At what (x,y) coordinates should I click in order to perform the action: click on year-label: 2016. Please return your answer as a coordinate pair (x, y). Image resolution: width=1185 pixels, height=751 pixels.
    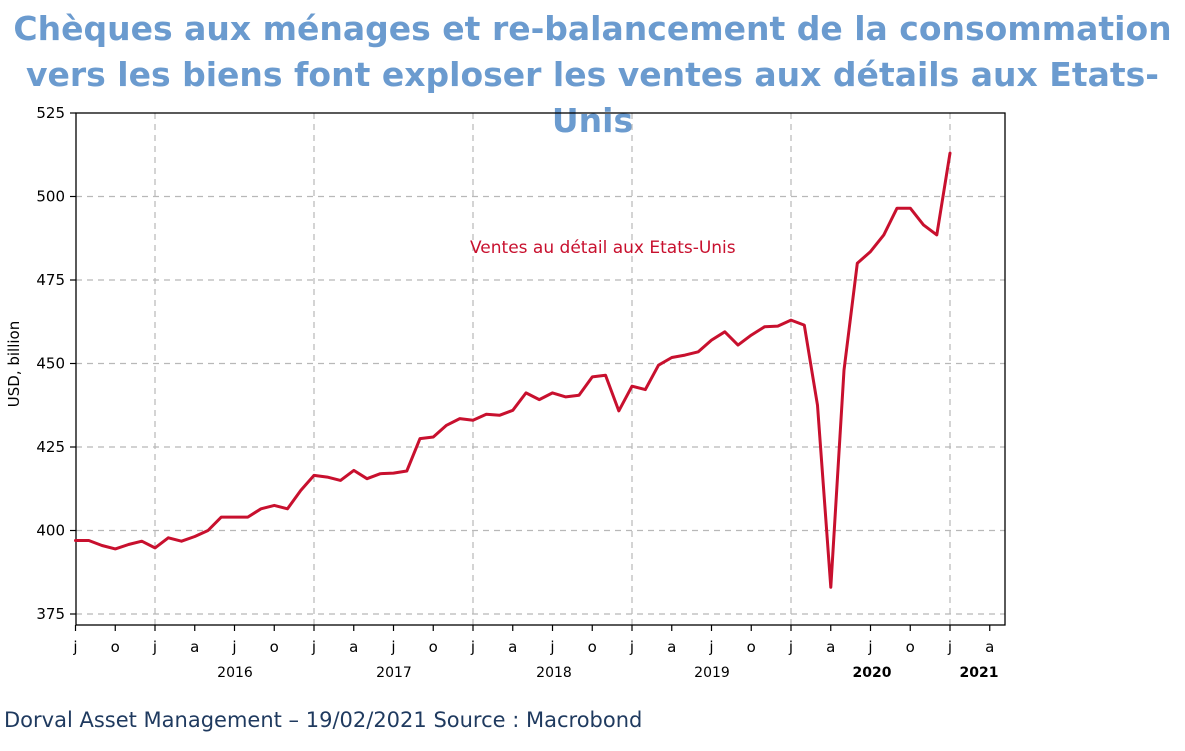
    Looking at the image, I should click on (235, 673).